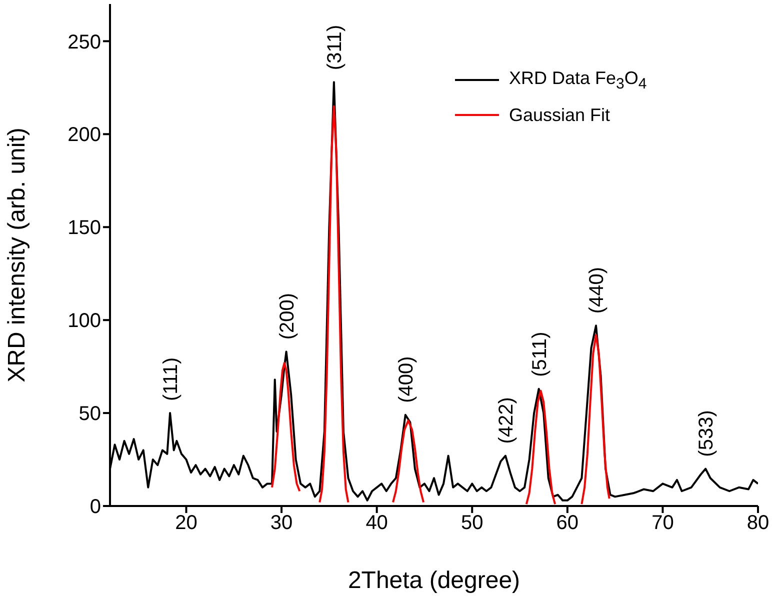  What do you see at coordinates (578, 80) in the screenshot?
I see `legend-label: XRD Data Fe$_{3}$O$_{4}$` at bounding box center [578, 80].